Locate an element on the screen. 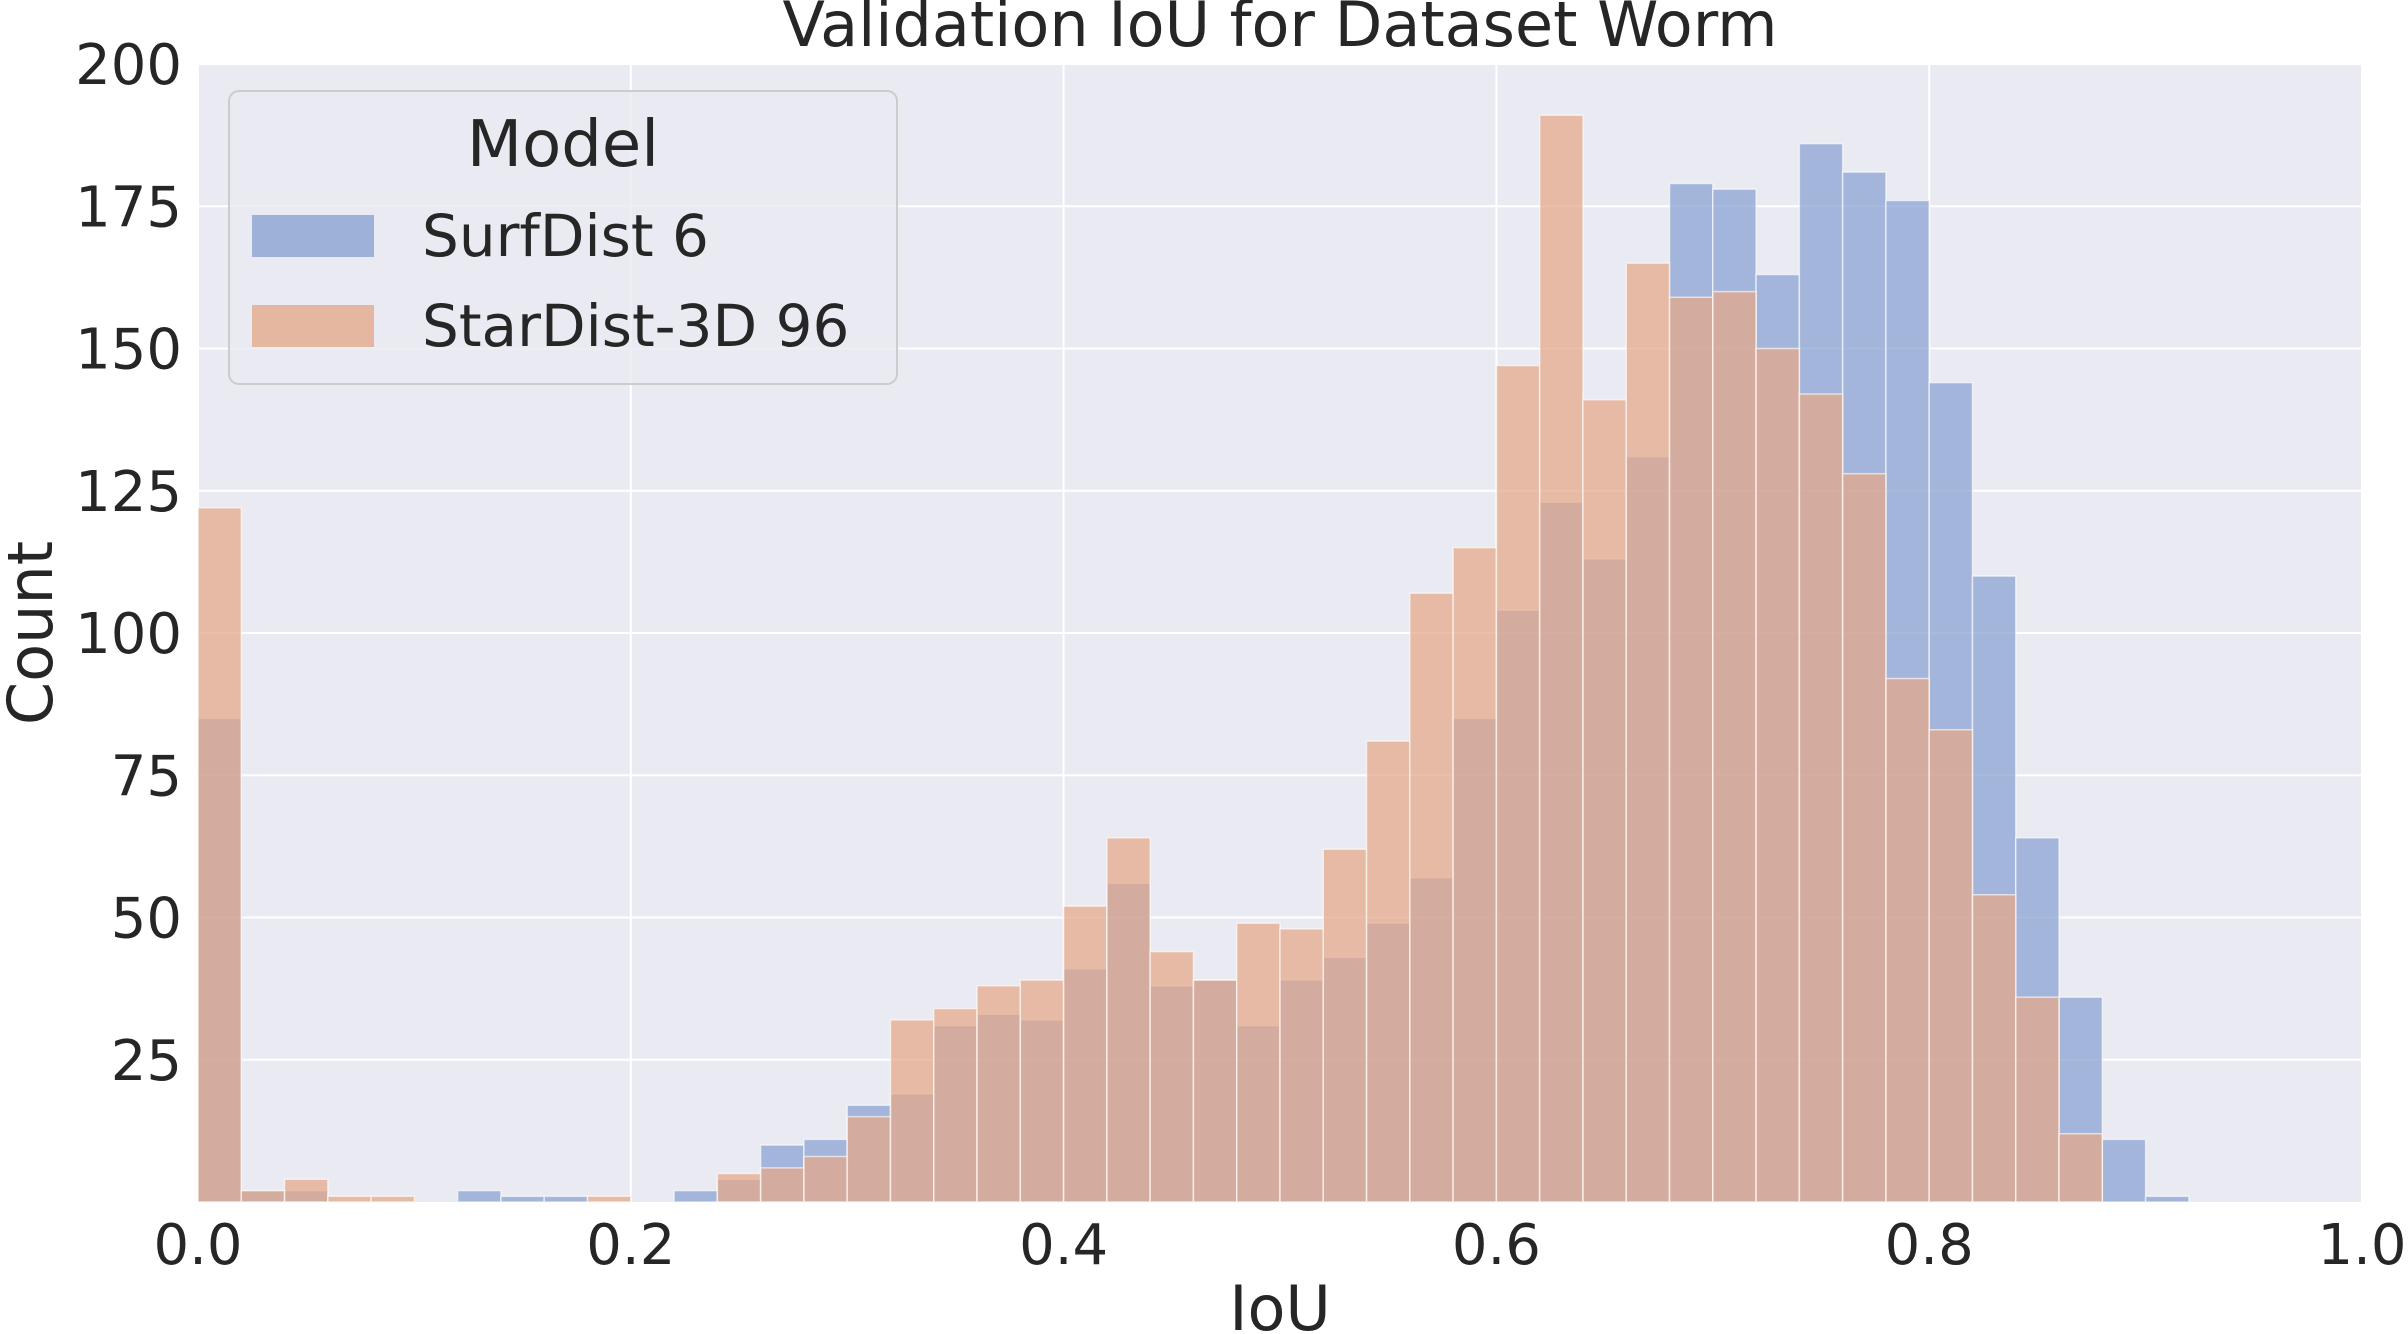 The image size is (2408, 1334). x-tick-label: 0.2 is located at coordinates (630, 1245).